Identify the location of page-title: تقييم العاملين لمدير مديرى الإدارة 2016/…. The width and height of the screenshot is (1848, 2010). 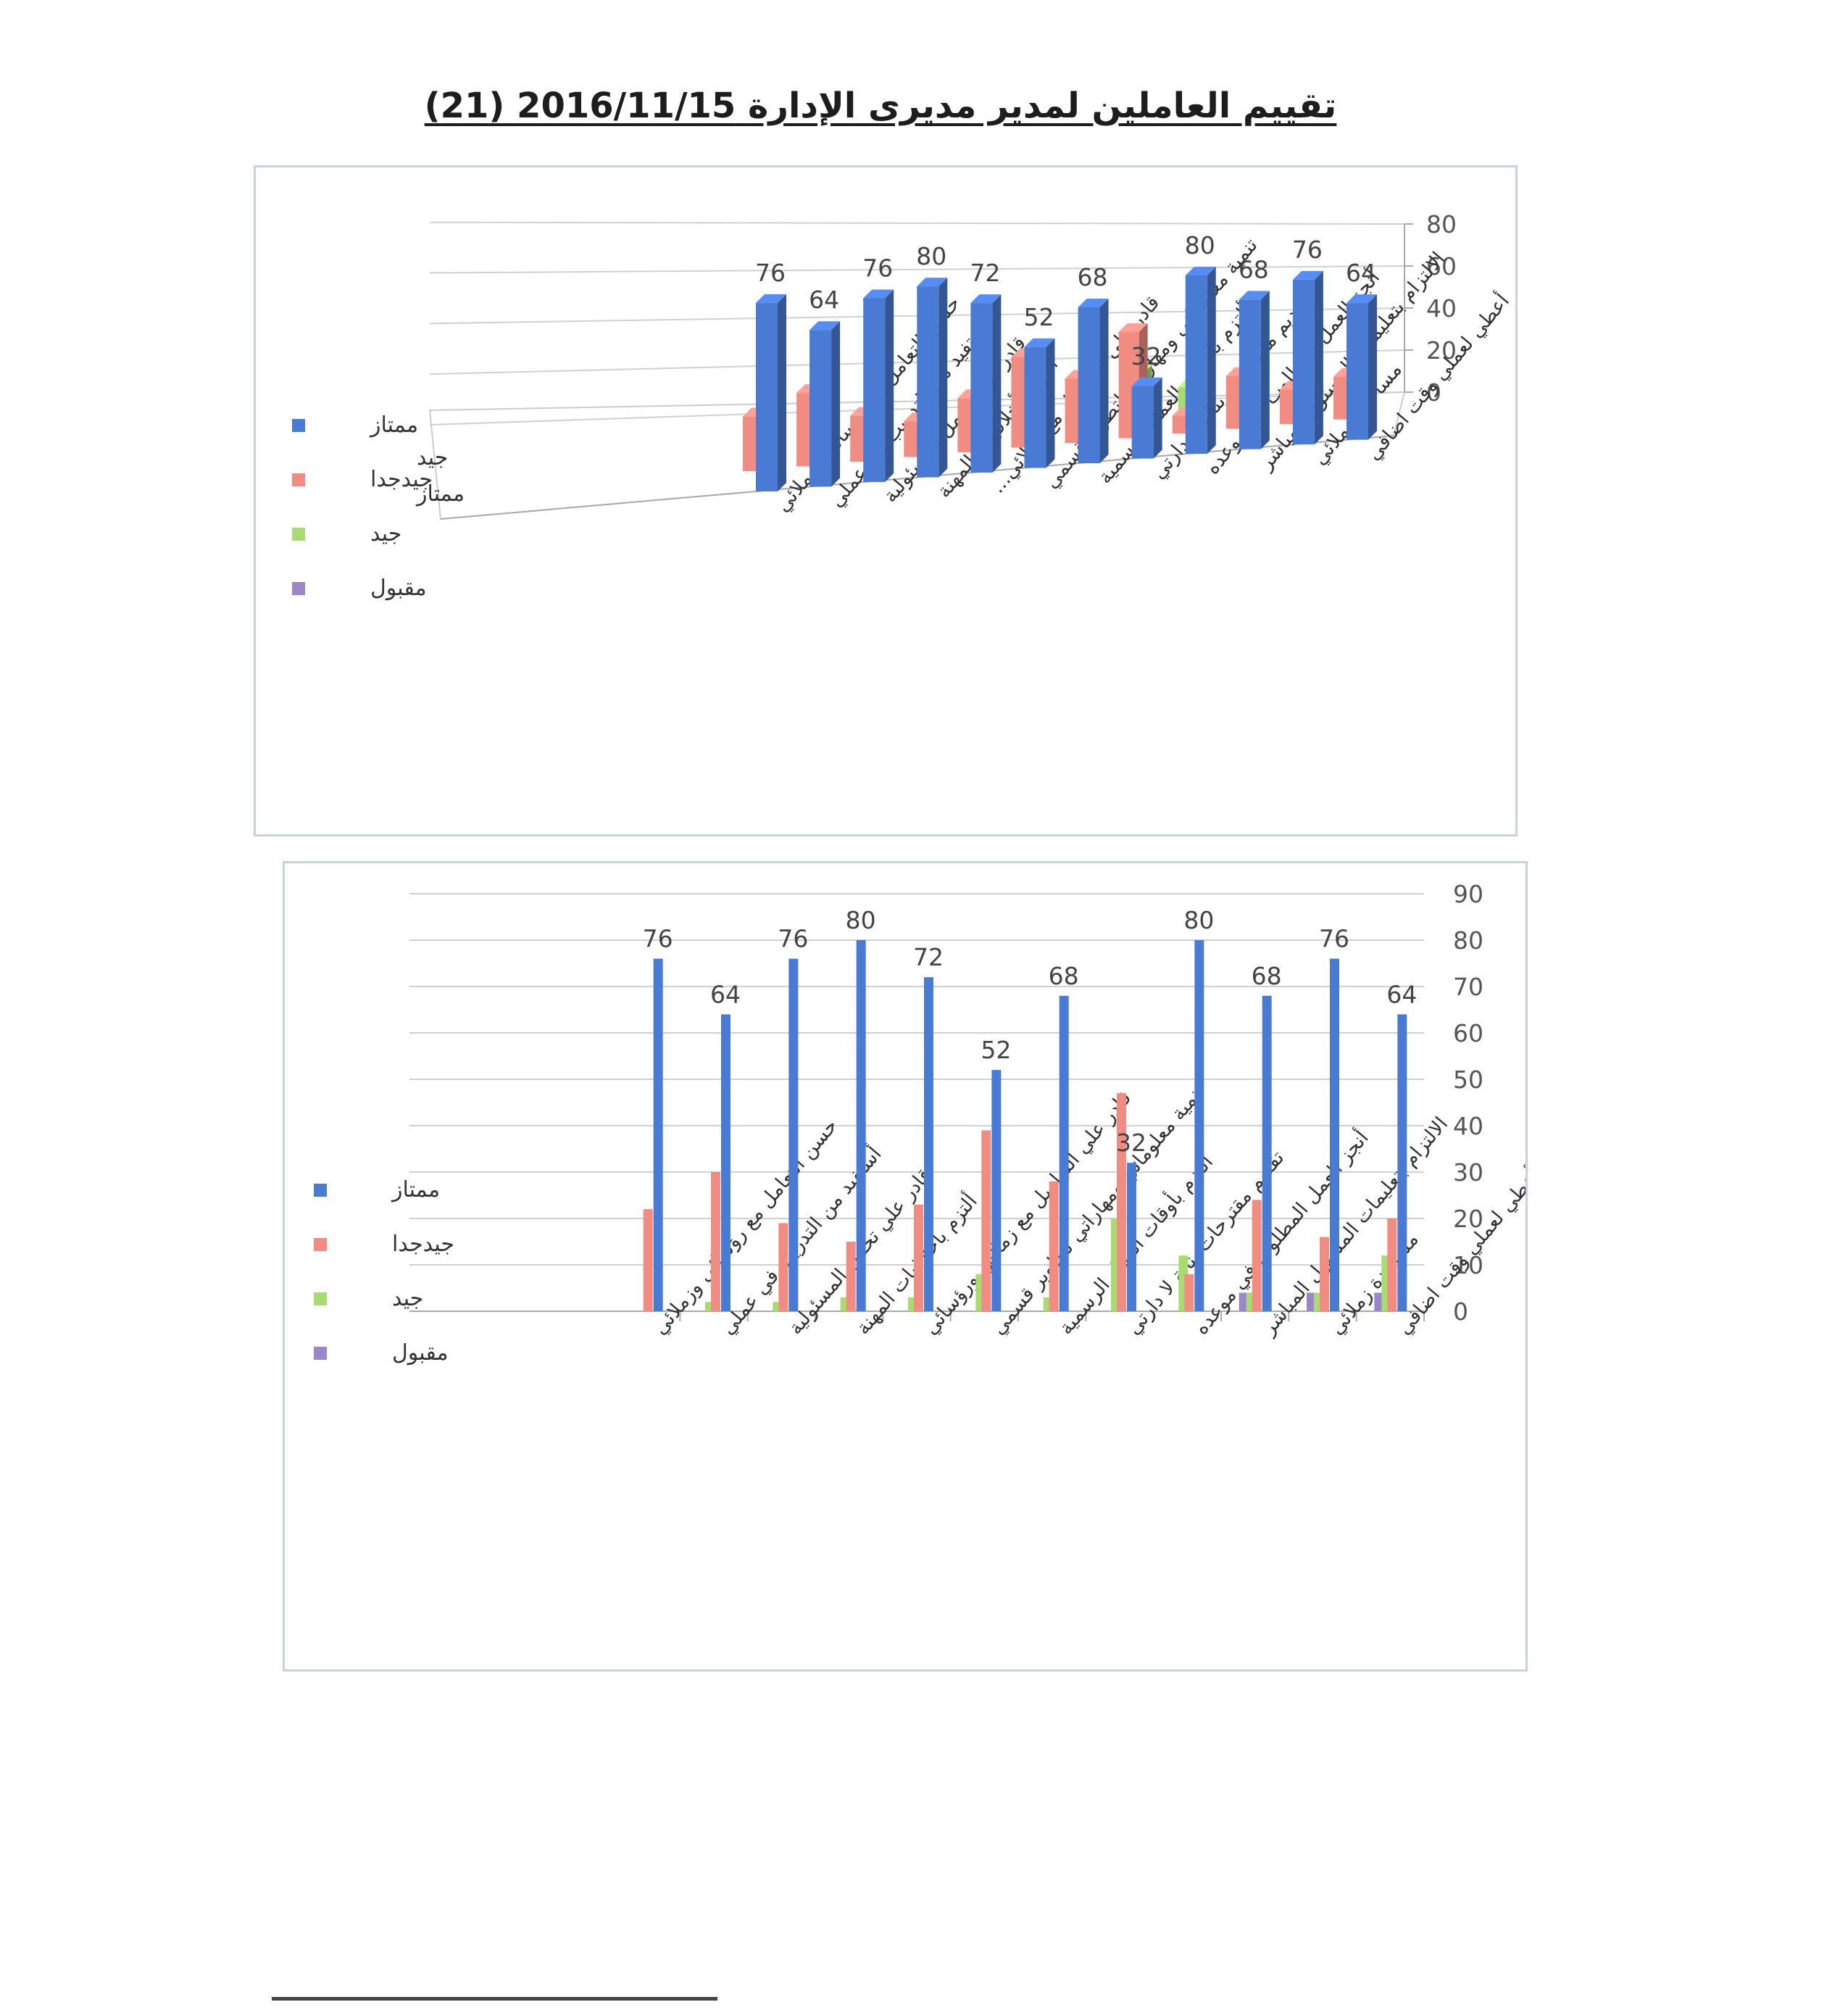
(880, 106).